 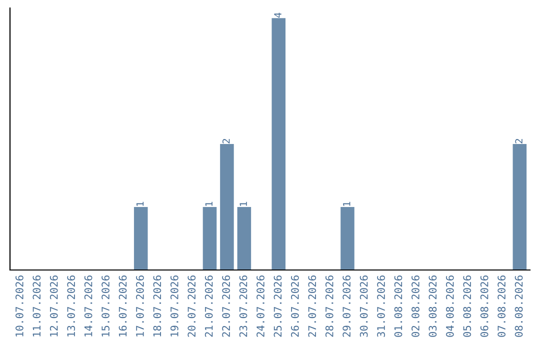 I want to click on x-tick-label: 22.07.2026, so click(x=226, y=306).